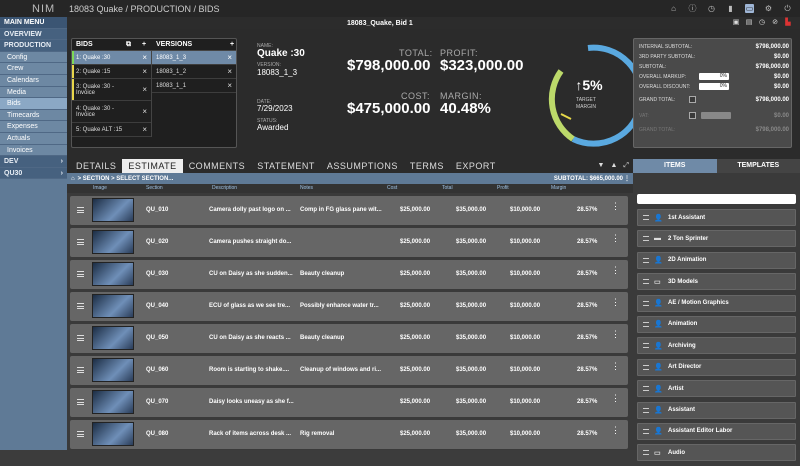 The height and width of the screenshot is (466, 800). I want to click on item-entry: 👤2D Animation, so click(716, 260).